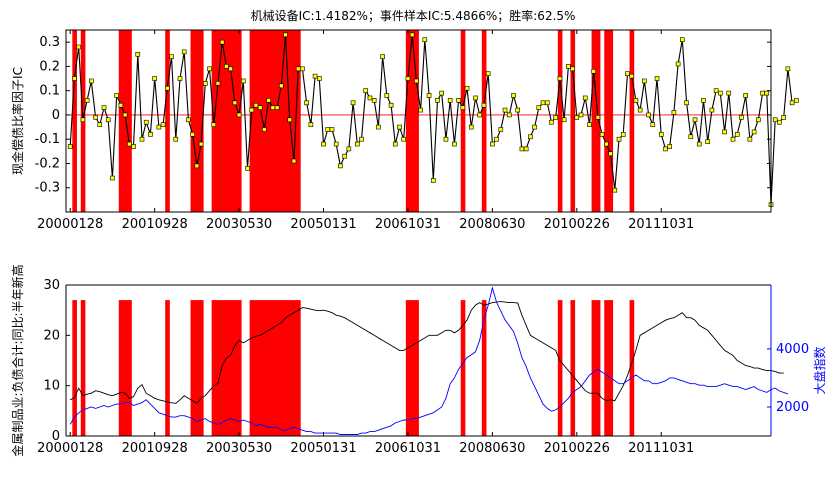 Image resolution: width=834 pixels, height=484 pixels. I want to click on ic-x-tick-label: 20010928, so click(155, 224).